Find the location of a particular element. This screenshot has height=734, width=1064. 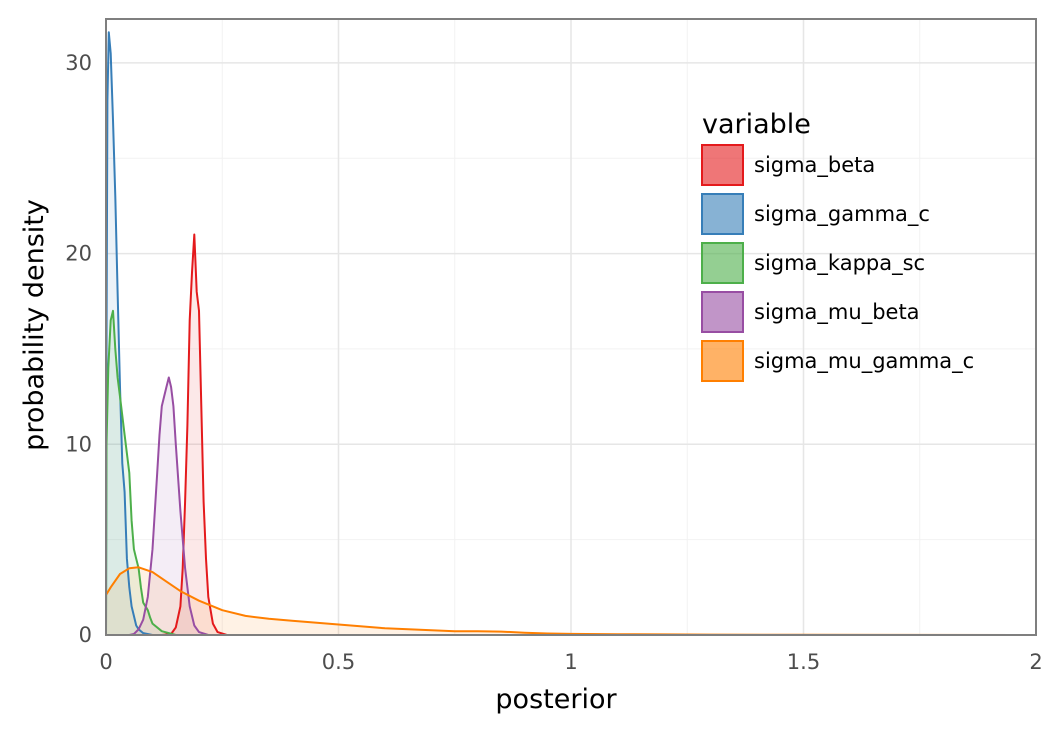

density-line-sigma-mu-beta is located at coordinates (169, 506).